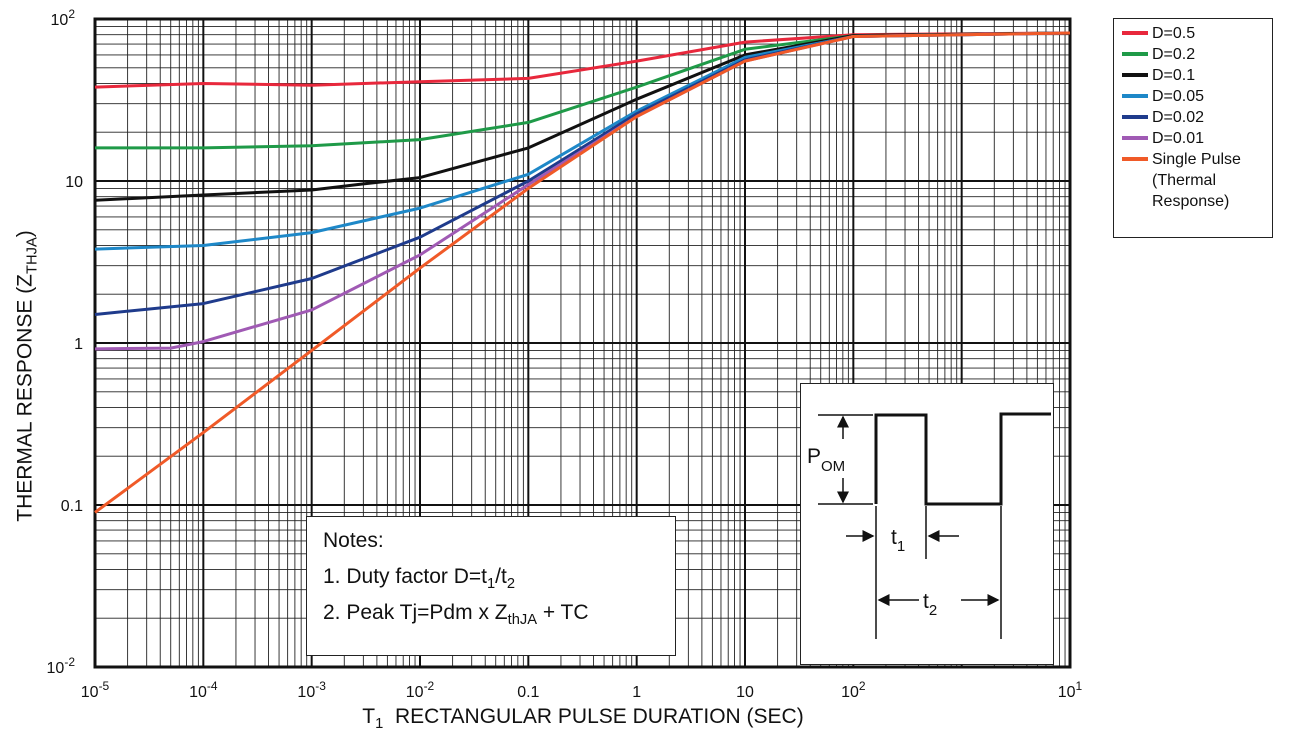 The image size is (1296, 742). I want to click on legend-item: D=0.5, so click(1158, 33).